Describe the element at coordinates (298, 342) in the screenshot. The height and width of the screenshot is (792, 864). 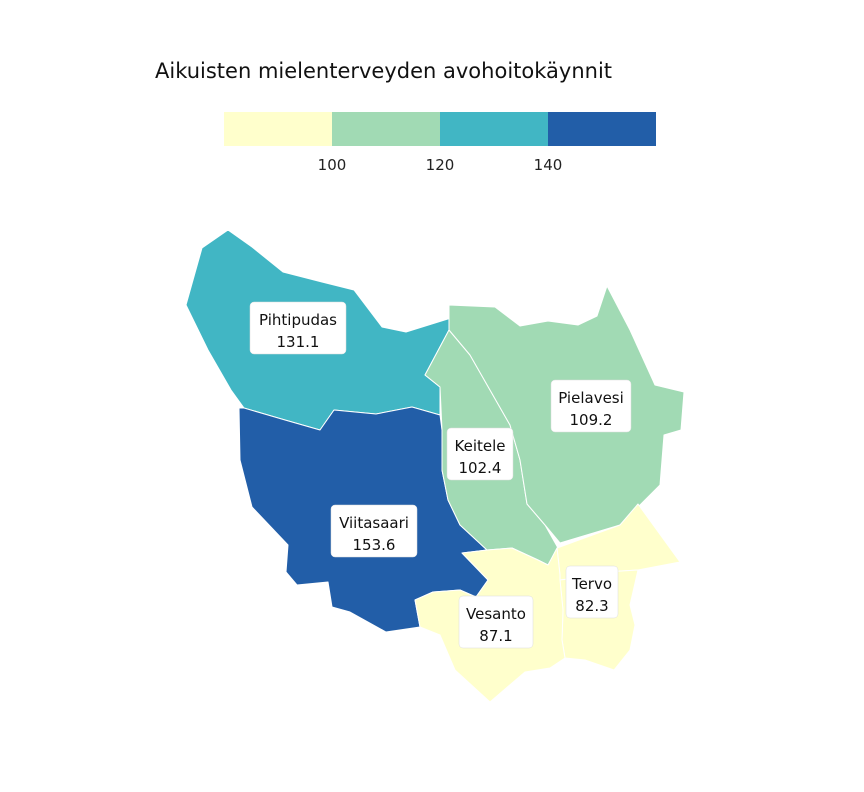
I see `label-pihtipudas-value: 131.1` at that location.